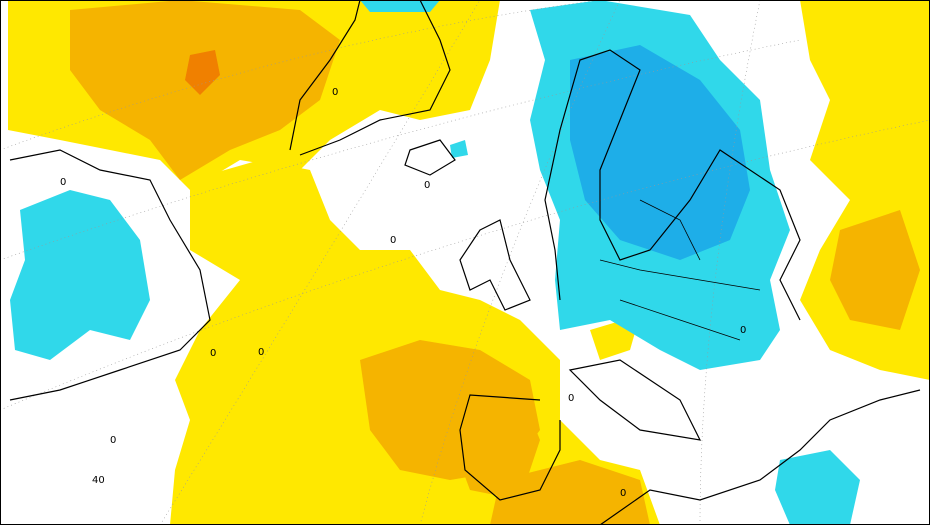  I want to click on peak-positive-anomaly, so click(202, 72).